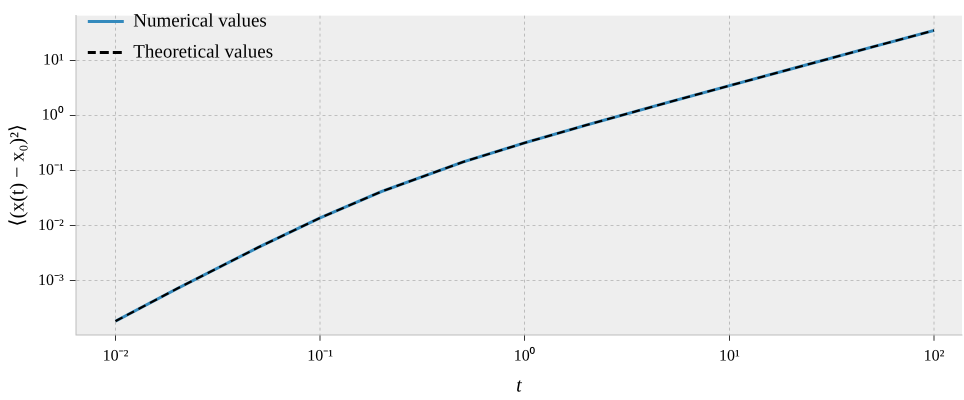 Image resolution: width=964 pixels, height=400 pixels. Describe the element at coordinates (115, 356) in the screenshot. I see `x-tick-label: 10⁻²` at that location.